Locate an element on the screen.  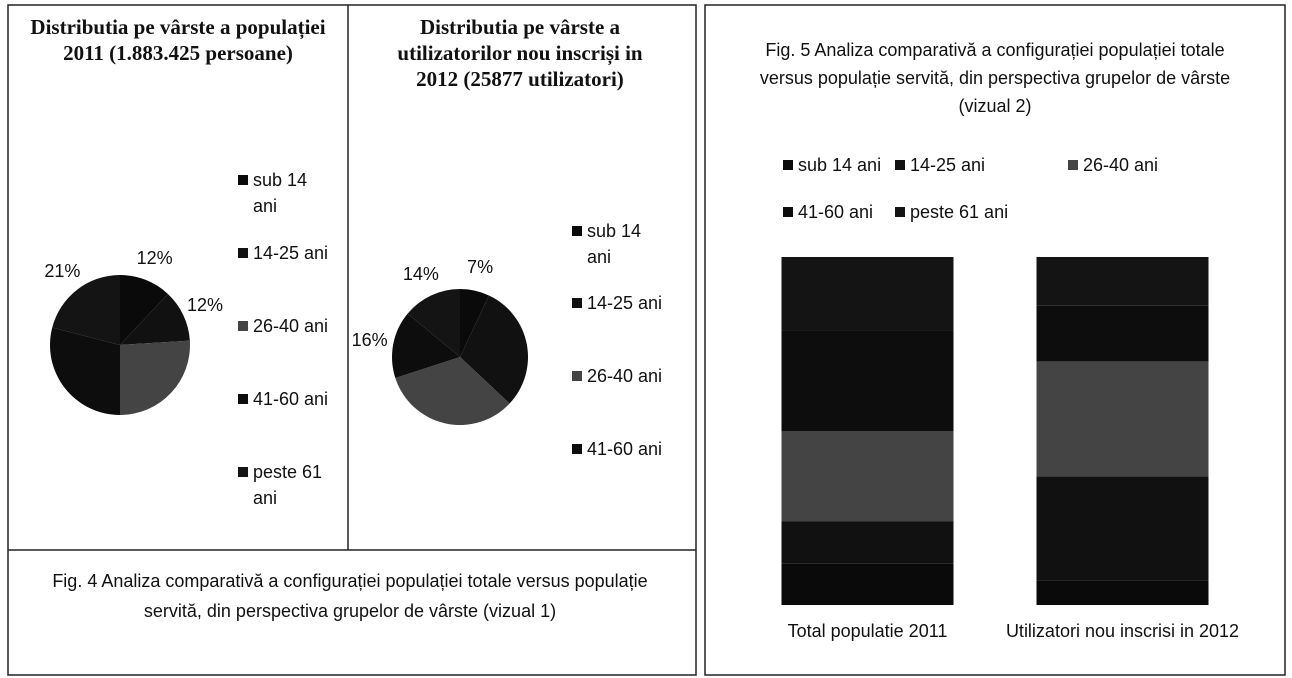
x-tick-label: Utilizatori nou inscrisi in 2012 is located at coordinates (1122, 631).